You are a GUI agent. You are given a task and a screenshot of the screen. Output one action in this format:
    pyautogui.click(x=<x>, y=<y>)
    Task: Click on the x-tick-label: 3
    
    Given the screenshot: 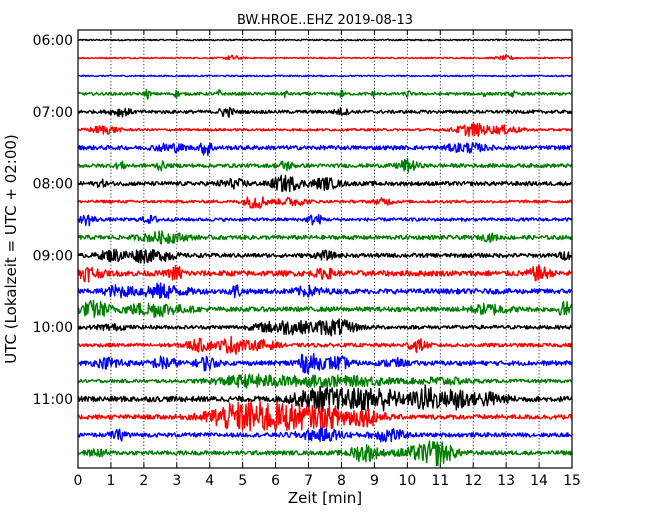 What is the action you would take?
    pyautogui.click(x=176, y=481)
    